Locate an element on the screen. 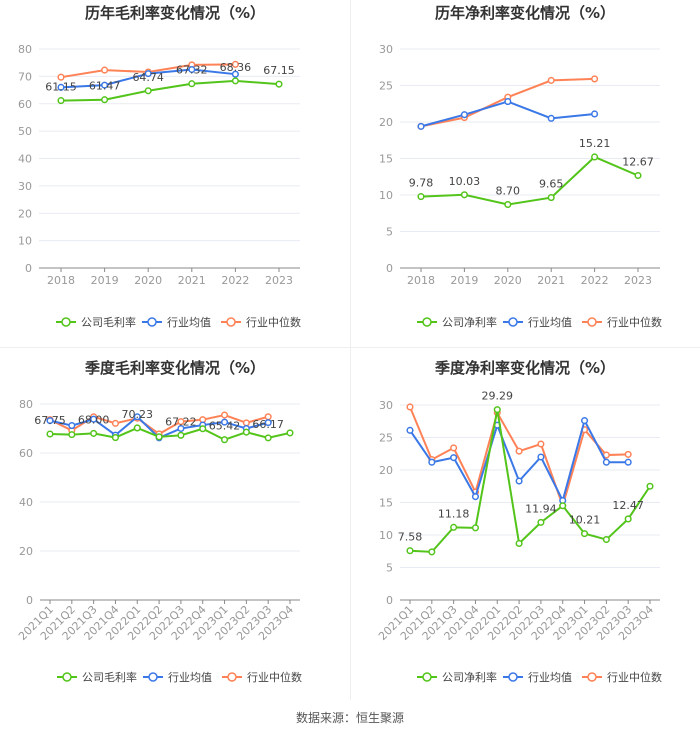  data-label: 15.21 is located at coordinates (595, 143).